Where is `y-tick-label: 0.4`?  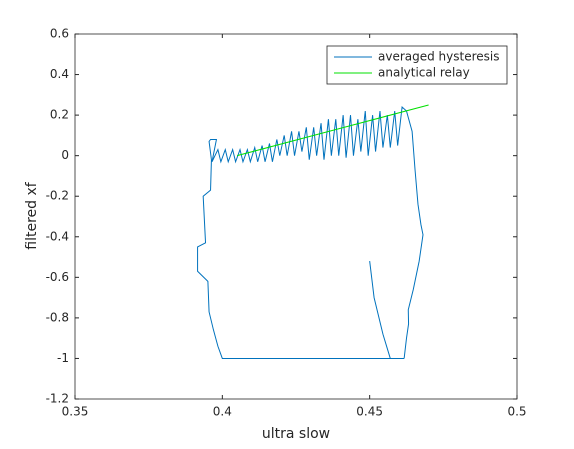 y-tick-label: 0.4 is located at coordinates (59, 74).